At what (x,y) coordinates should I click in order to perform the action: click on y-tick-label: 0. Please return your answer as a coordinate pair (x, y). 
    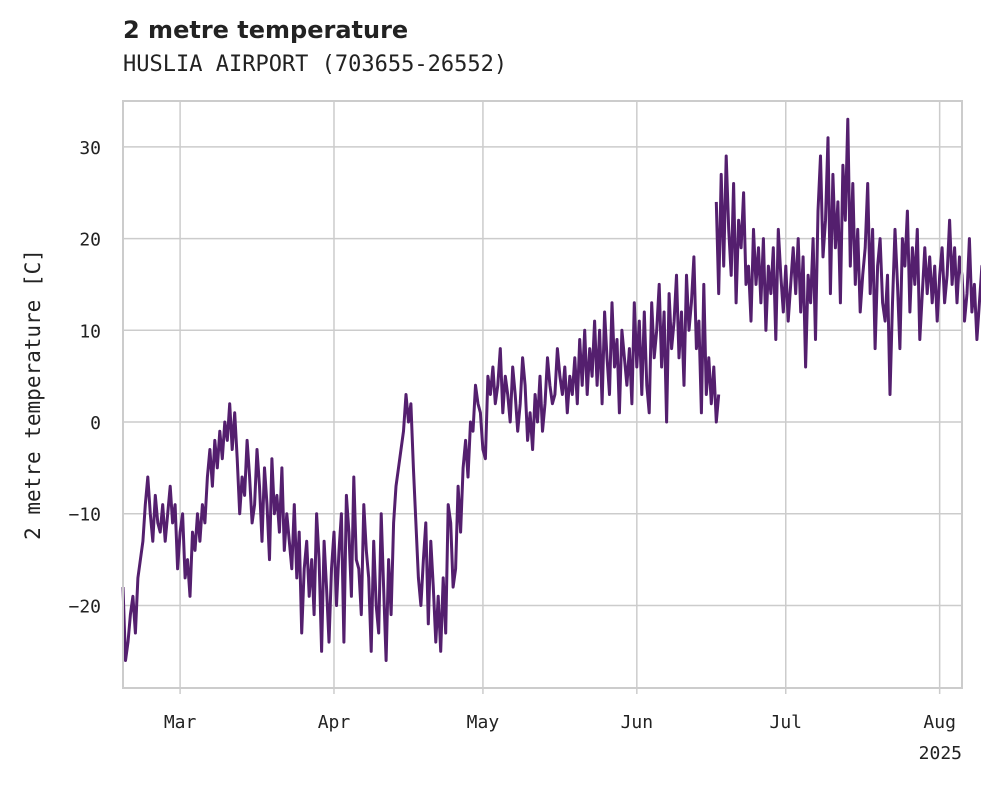
    Looking at the image, I should click on (95, 423).